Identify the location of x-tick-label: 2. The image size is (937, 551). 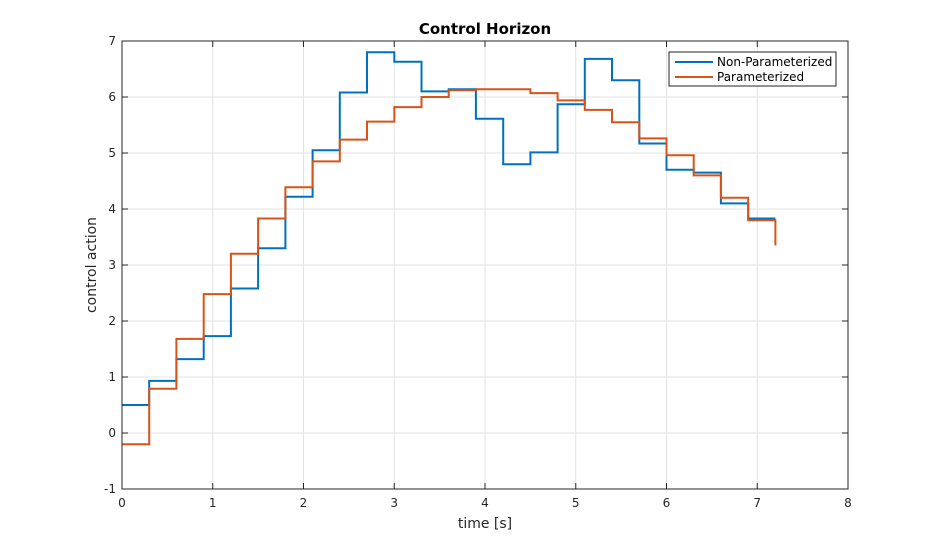
(304, 503).